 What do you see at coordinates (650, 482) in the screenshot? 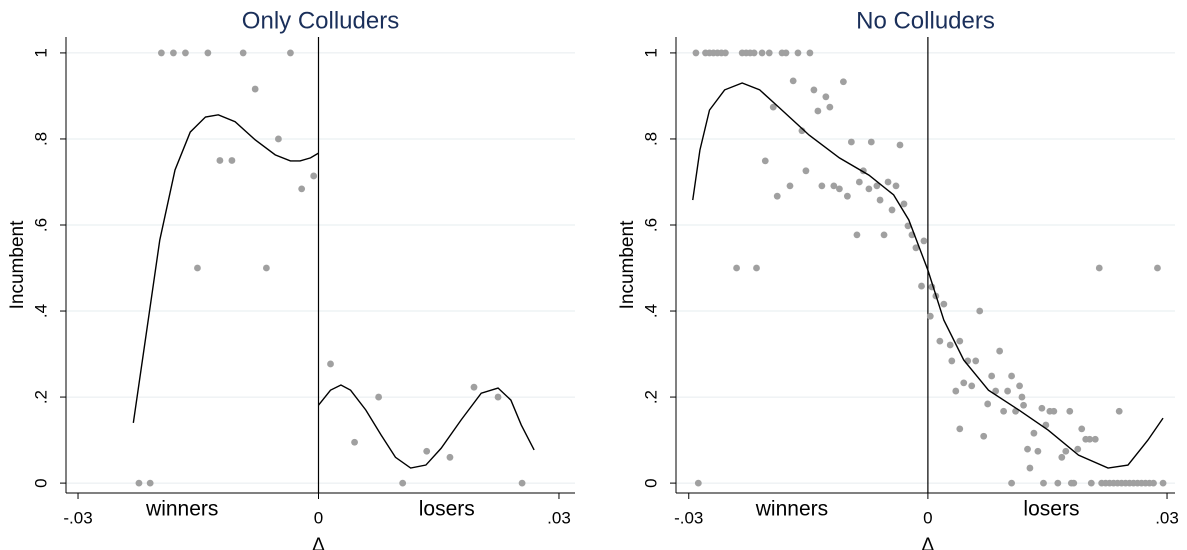
I see `y-tick-label: 0` at bounding box center [650, 482].